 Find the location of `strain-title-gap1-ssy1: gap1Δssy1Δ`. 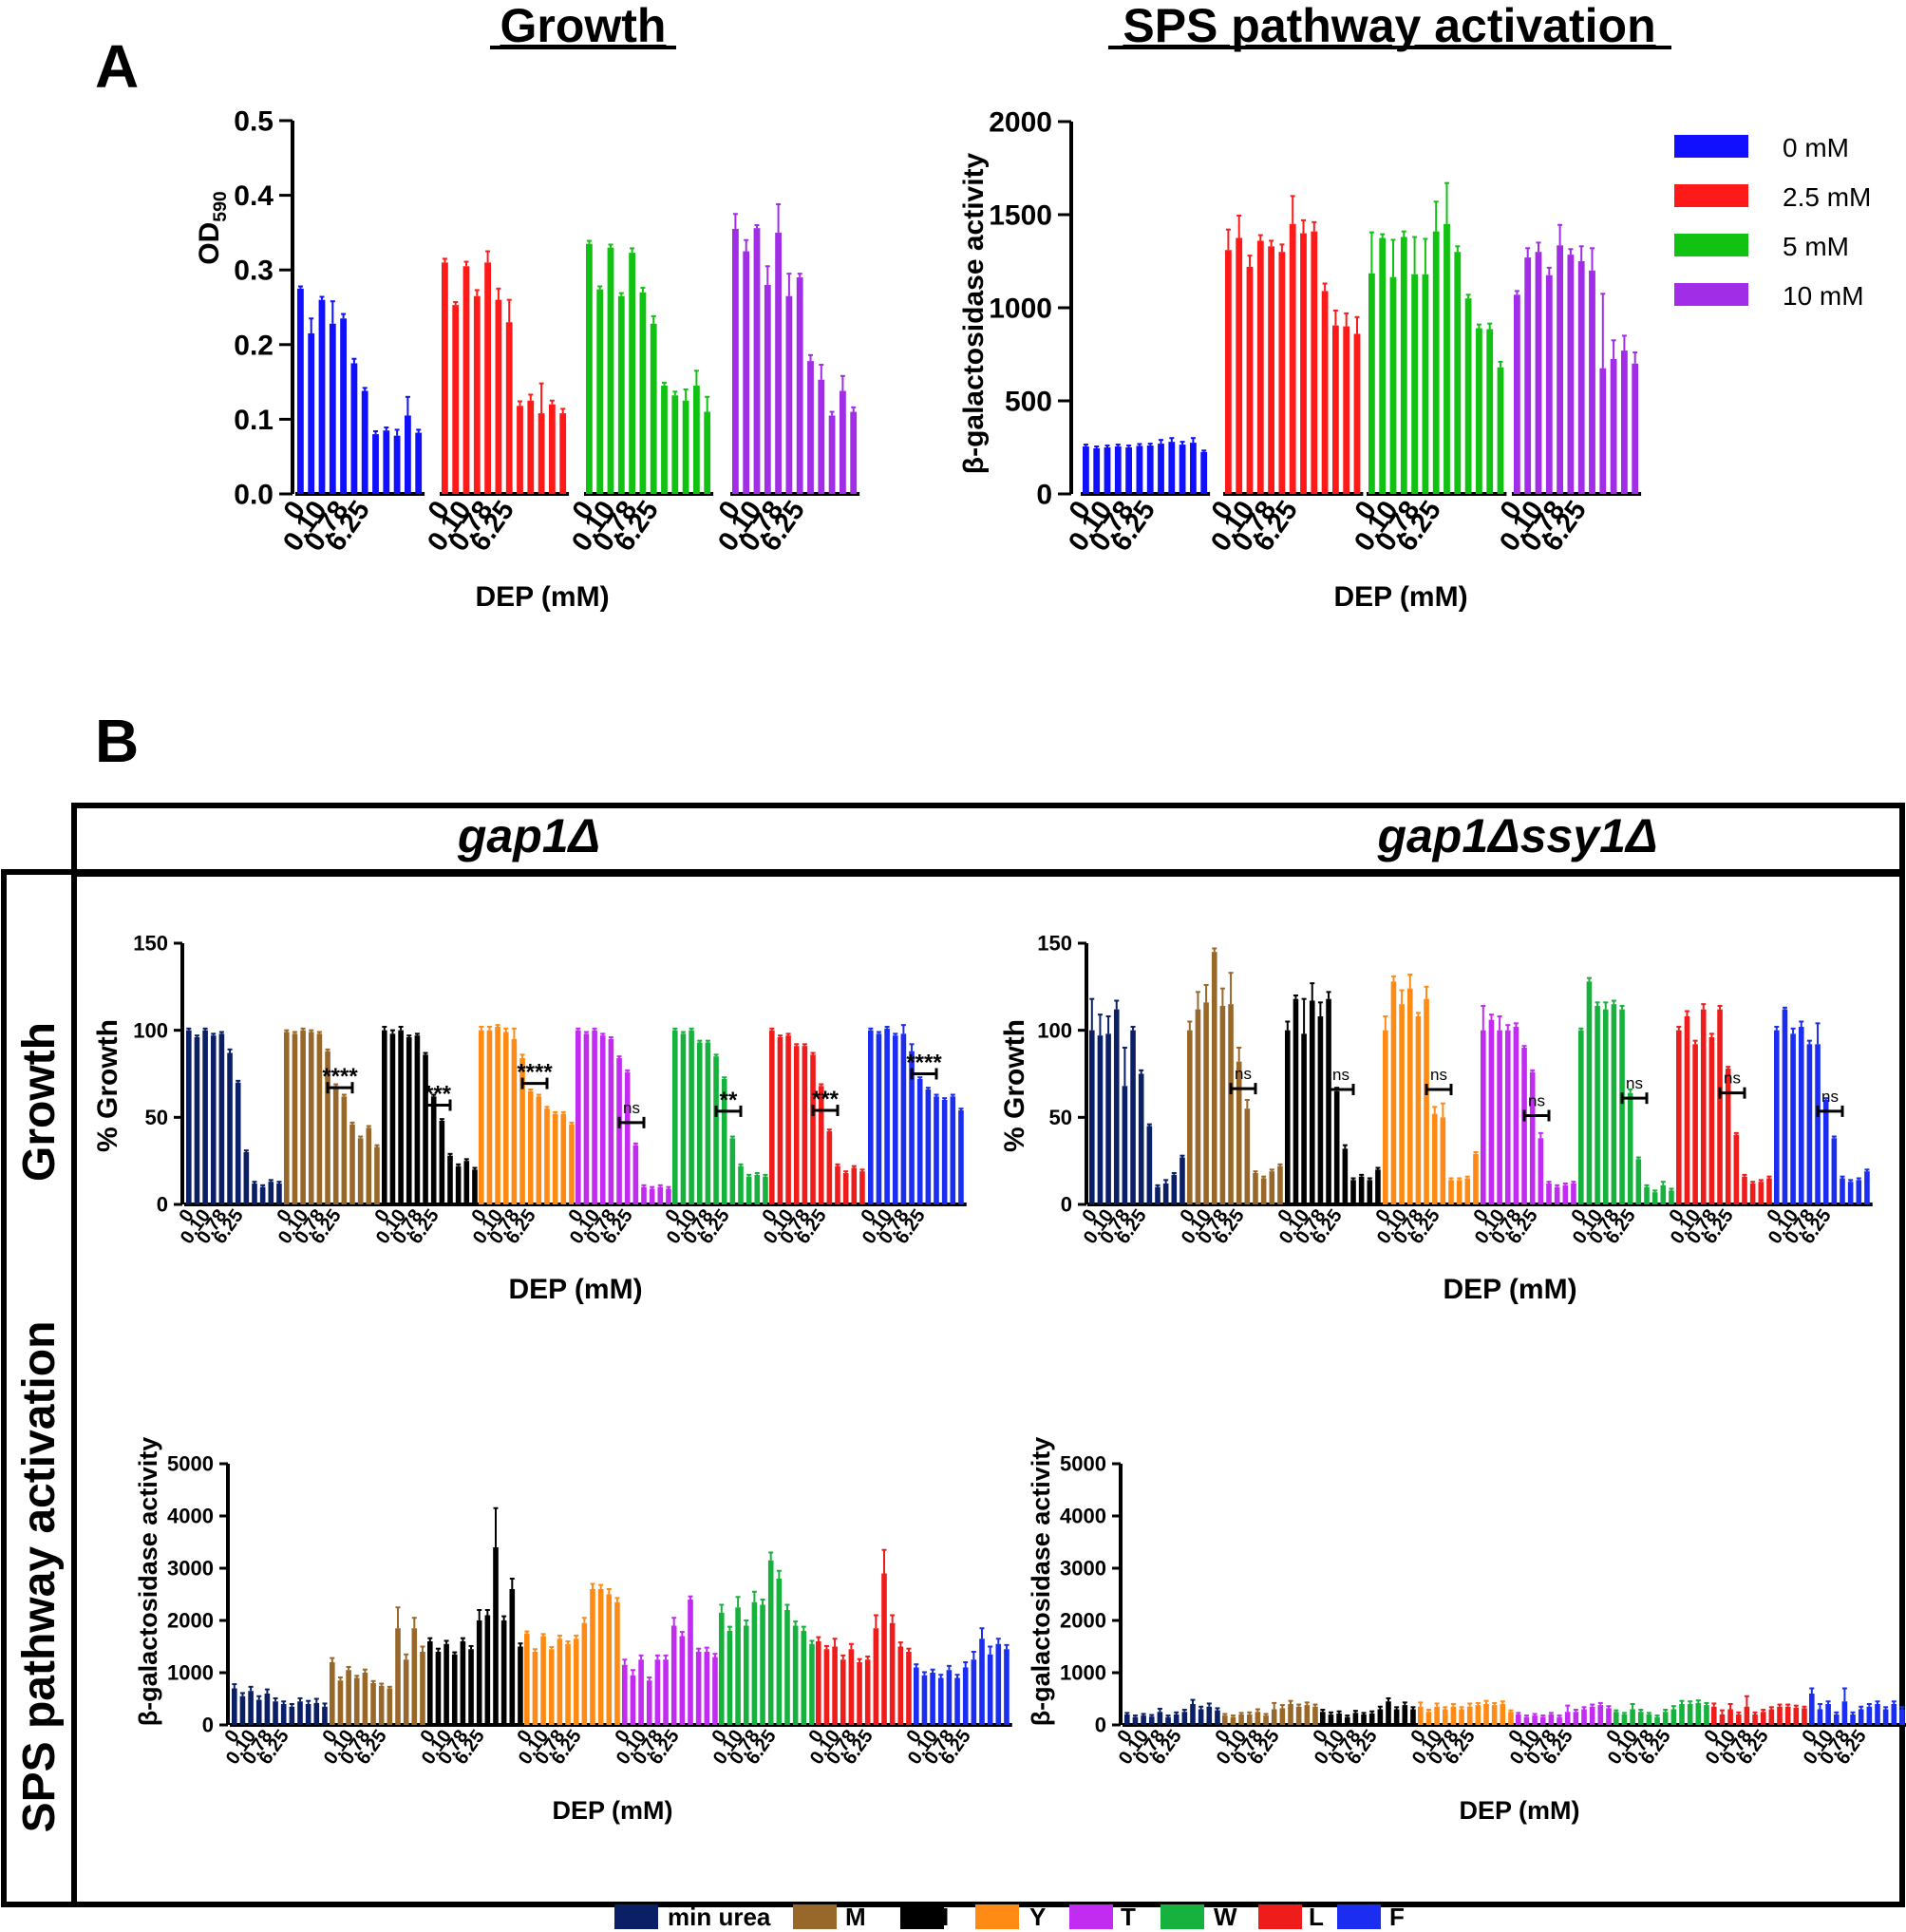

strain-title-gap1-ssy1: gap1Δssy1Δ is located at coordinates (1516, 835).